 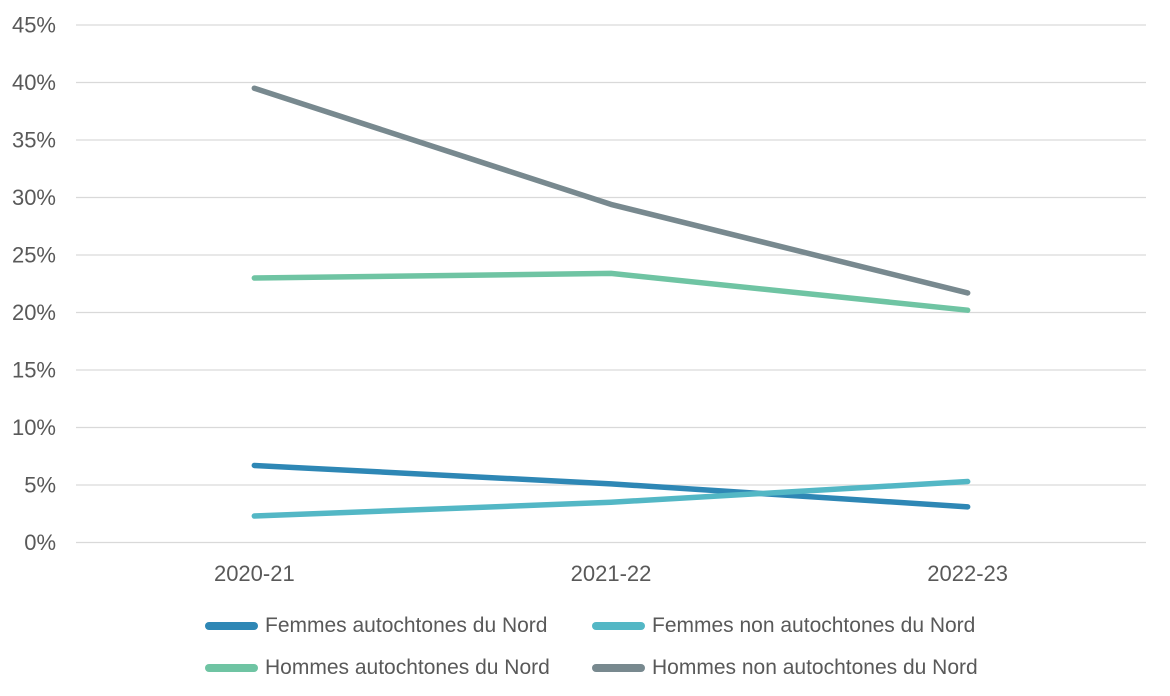 What do you see at coordinates (407, 667) in the screenshot?
I see `legend-label: Hommes autochtones du Nord` at bounding box center [407, 667].